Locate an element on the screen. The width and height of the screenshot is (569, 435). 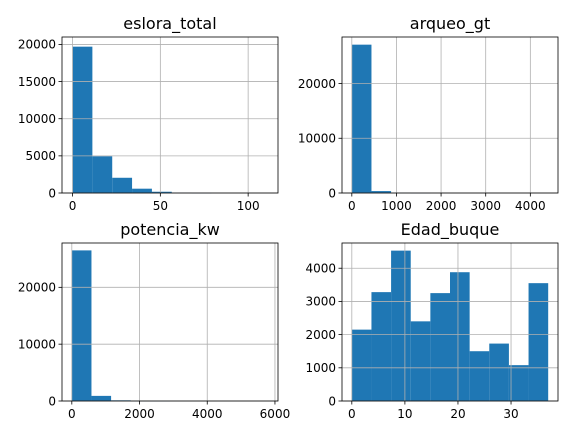
x-tick-label: 3000 is located at coordinates (485, 206).